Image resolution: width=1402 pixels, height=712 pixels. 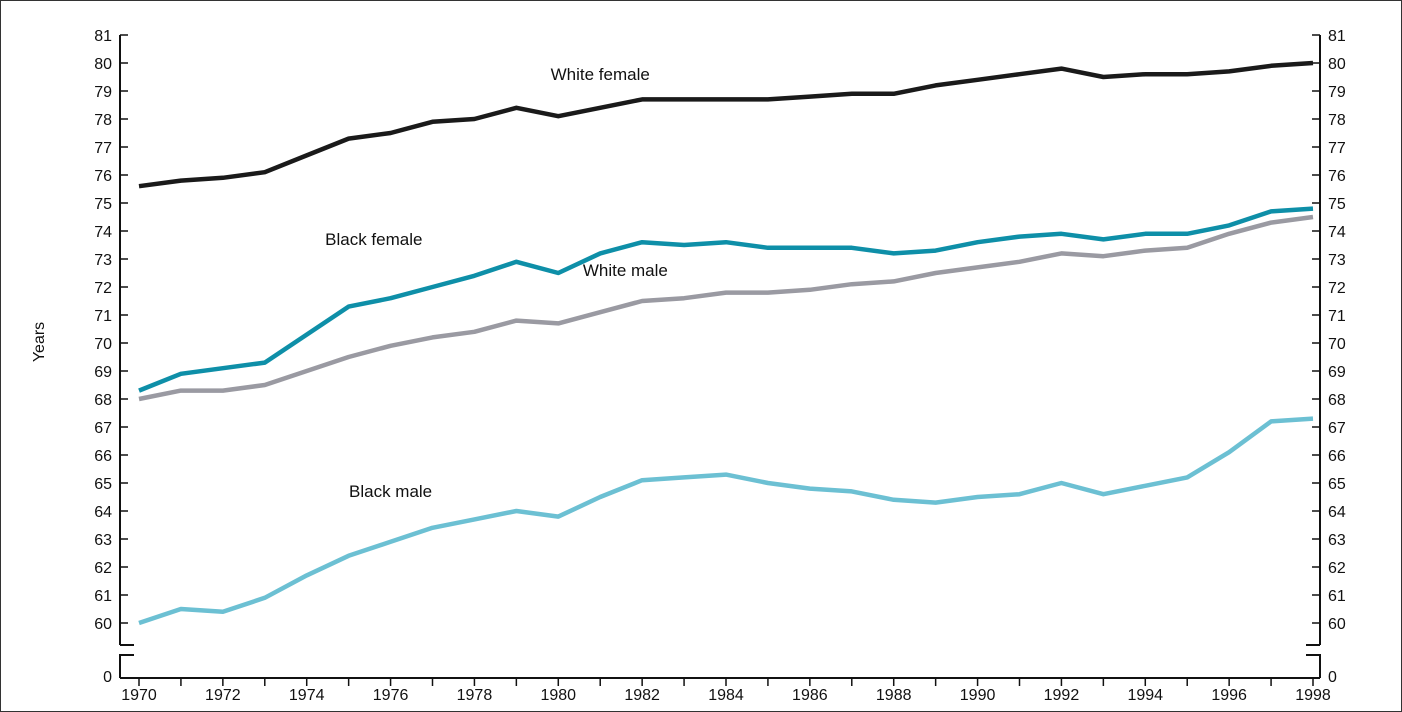 What do you see at coordinates (726, 695) in the screenshot?
I see `x-tick-label: 1984` at bounding box center [726, 695].